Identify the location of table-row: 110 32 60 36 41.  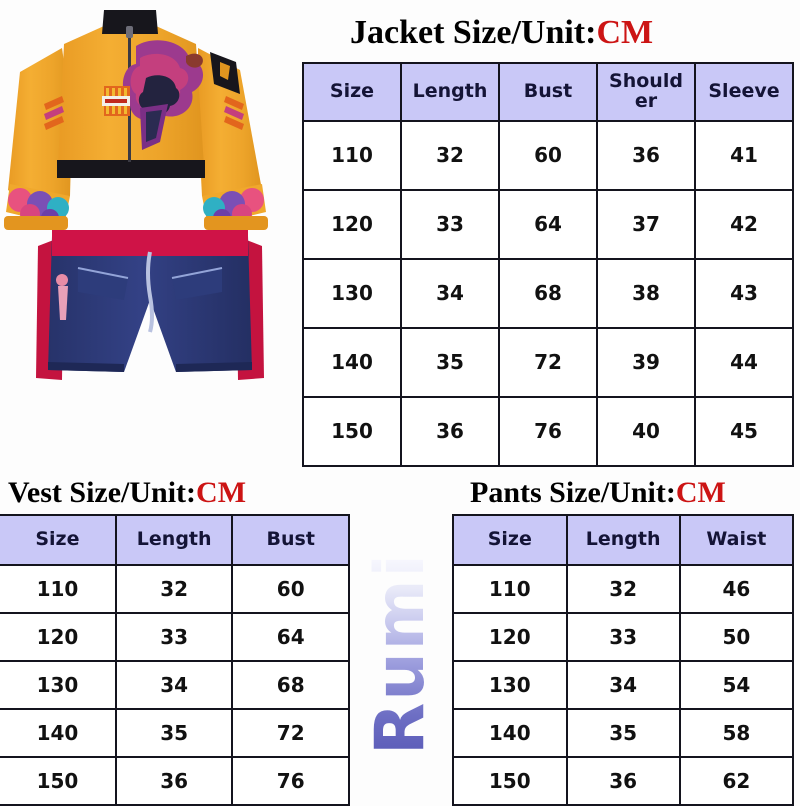
(548, 155).